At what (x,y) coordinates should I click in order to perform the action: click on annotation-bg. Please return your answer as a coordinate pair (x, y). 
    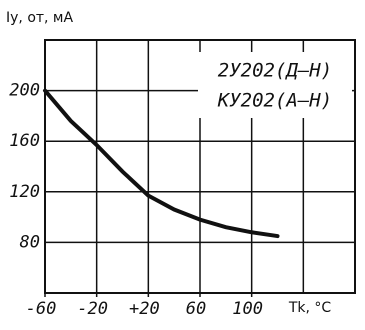
    Looking at the image, I should click on (275, 85).